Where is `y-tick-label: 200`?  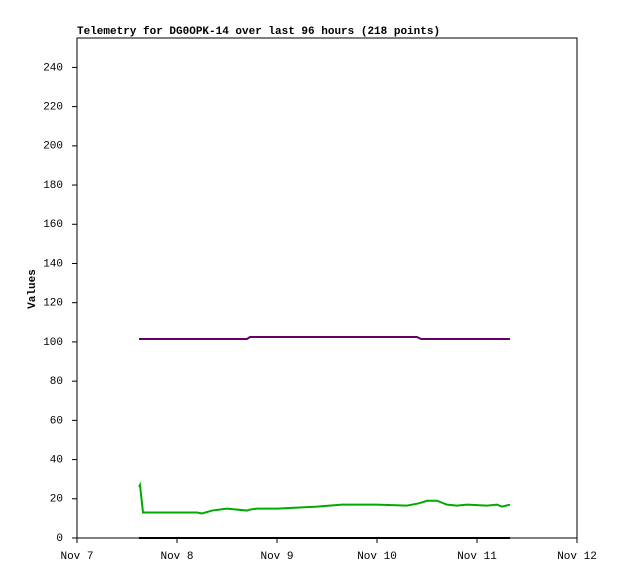 y-tick-label: 200 is located at coordinates (53, 147).